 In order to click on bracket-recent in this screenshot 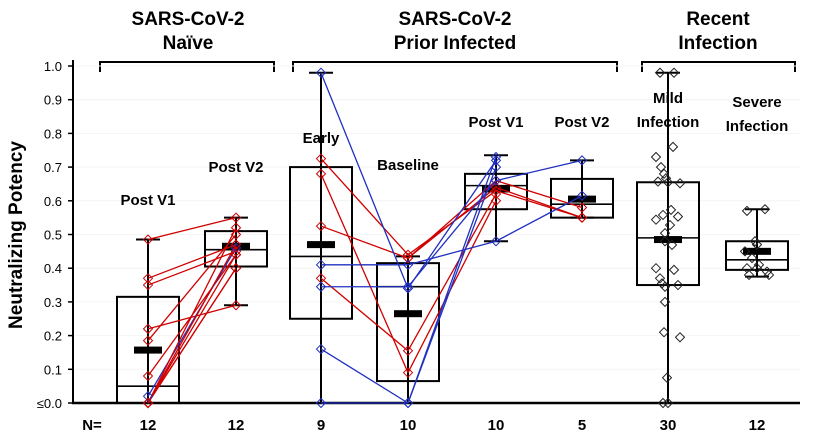, I will do `click(718, 66)`.